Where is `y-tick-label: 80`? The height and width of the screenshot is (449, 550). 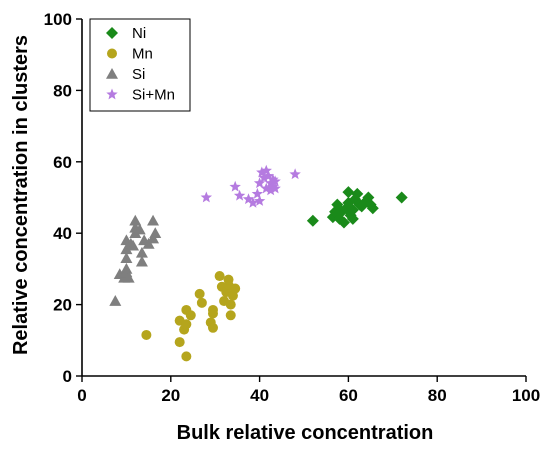 y-tick-label: 80 is located at coordinates (62, 90).